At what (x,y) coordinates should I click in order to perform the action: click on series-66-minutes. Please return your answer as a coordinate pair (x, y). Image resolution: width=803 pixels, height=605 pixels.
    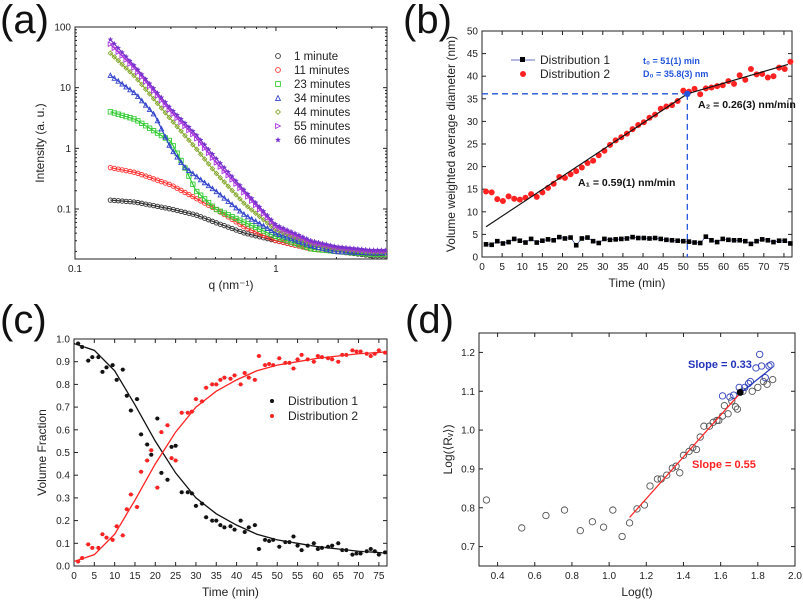
    Looking at the image, I should click on (247, 144).